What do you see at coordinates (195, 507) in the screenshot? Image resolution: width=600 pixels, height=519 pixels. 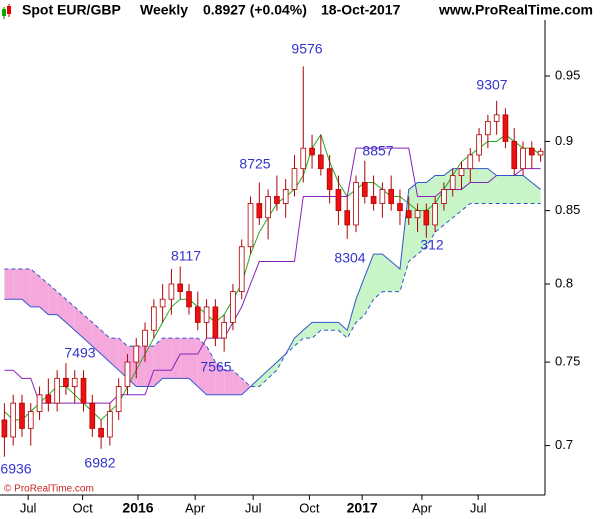 I see `x-tick-label: Apr` at bounding box center [195, 507].